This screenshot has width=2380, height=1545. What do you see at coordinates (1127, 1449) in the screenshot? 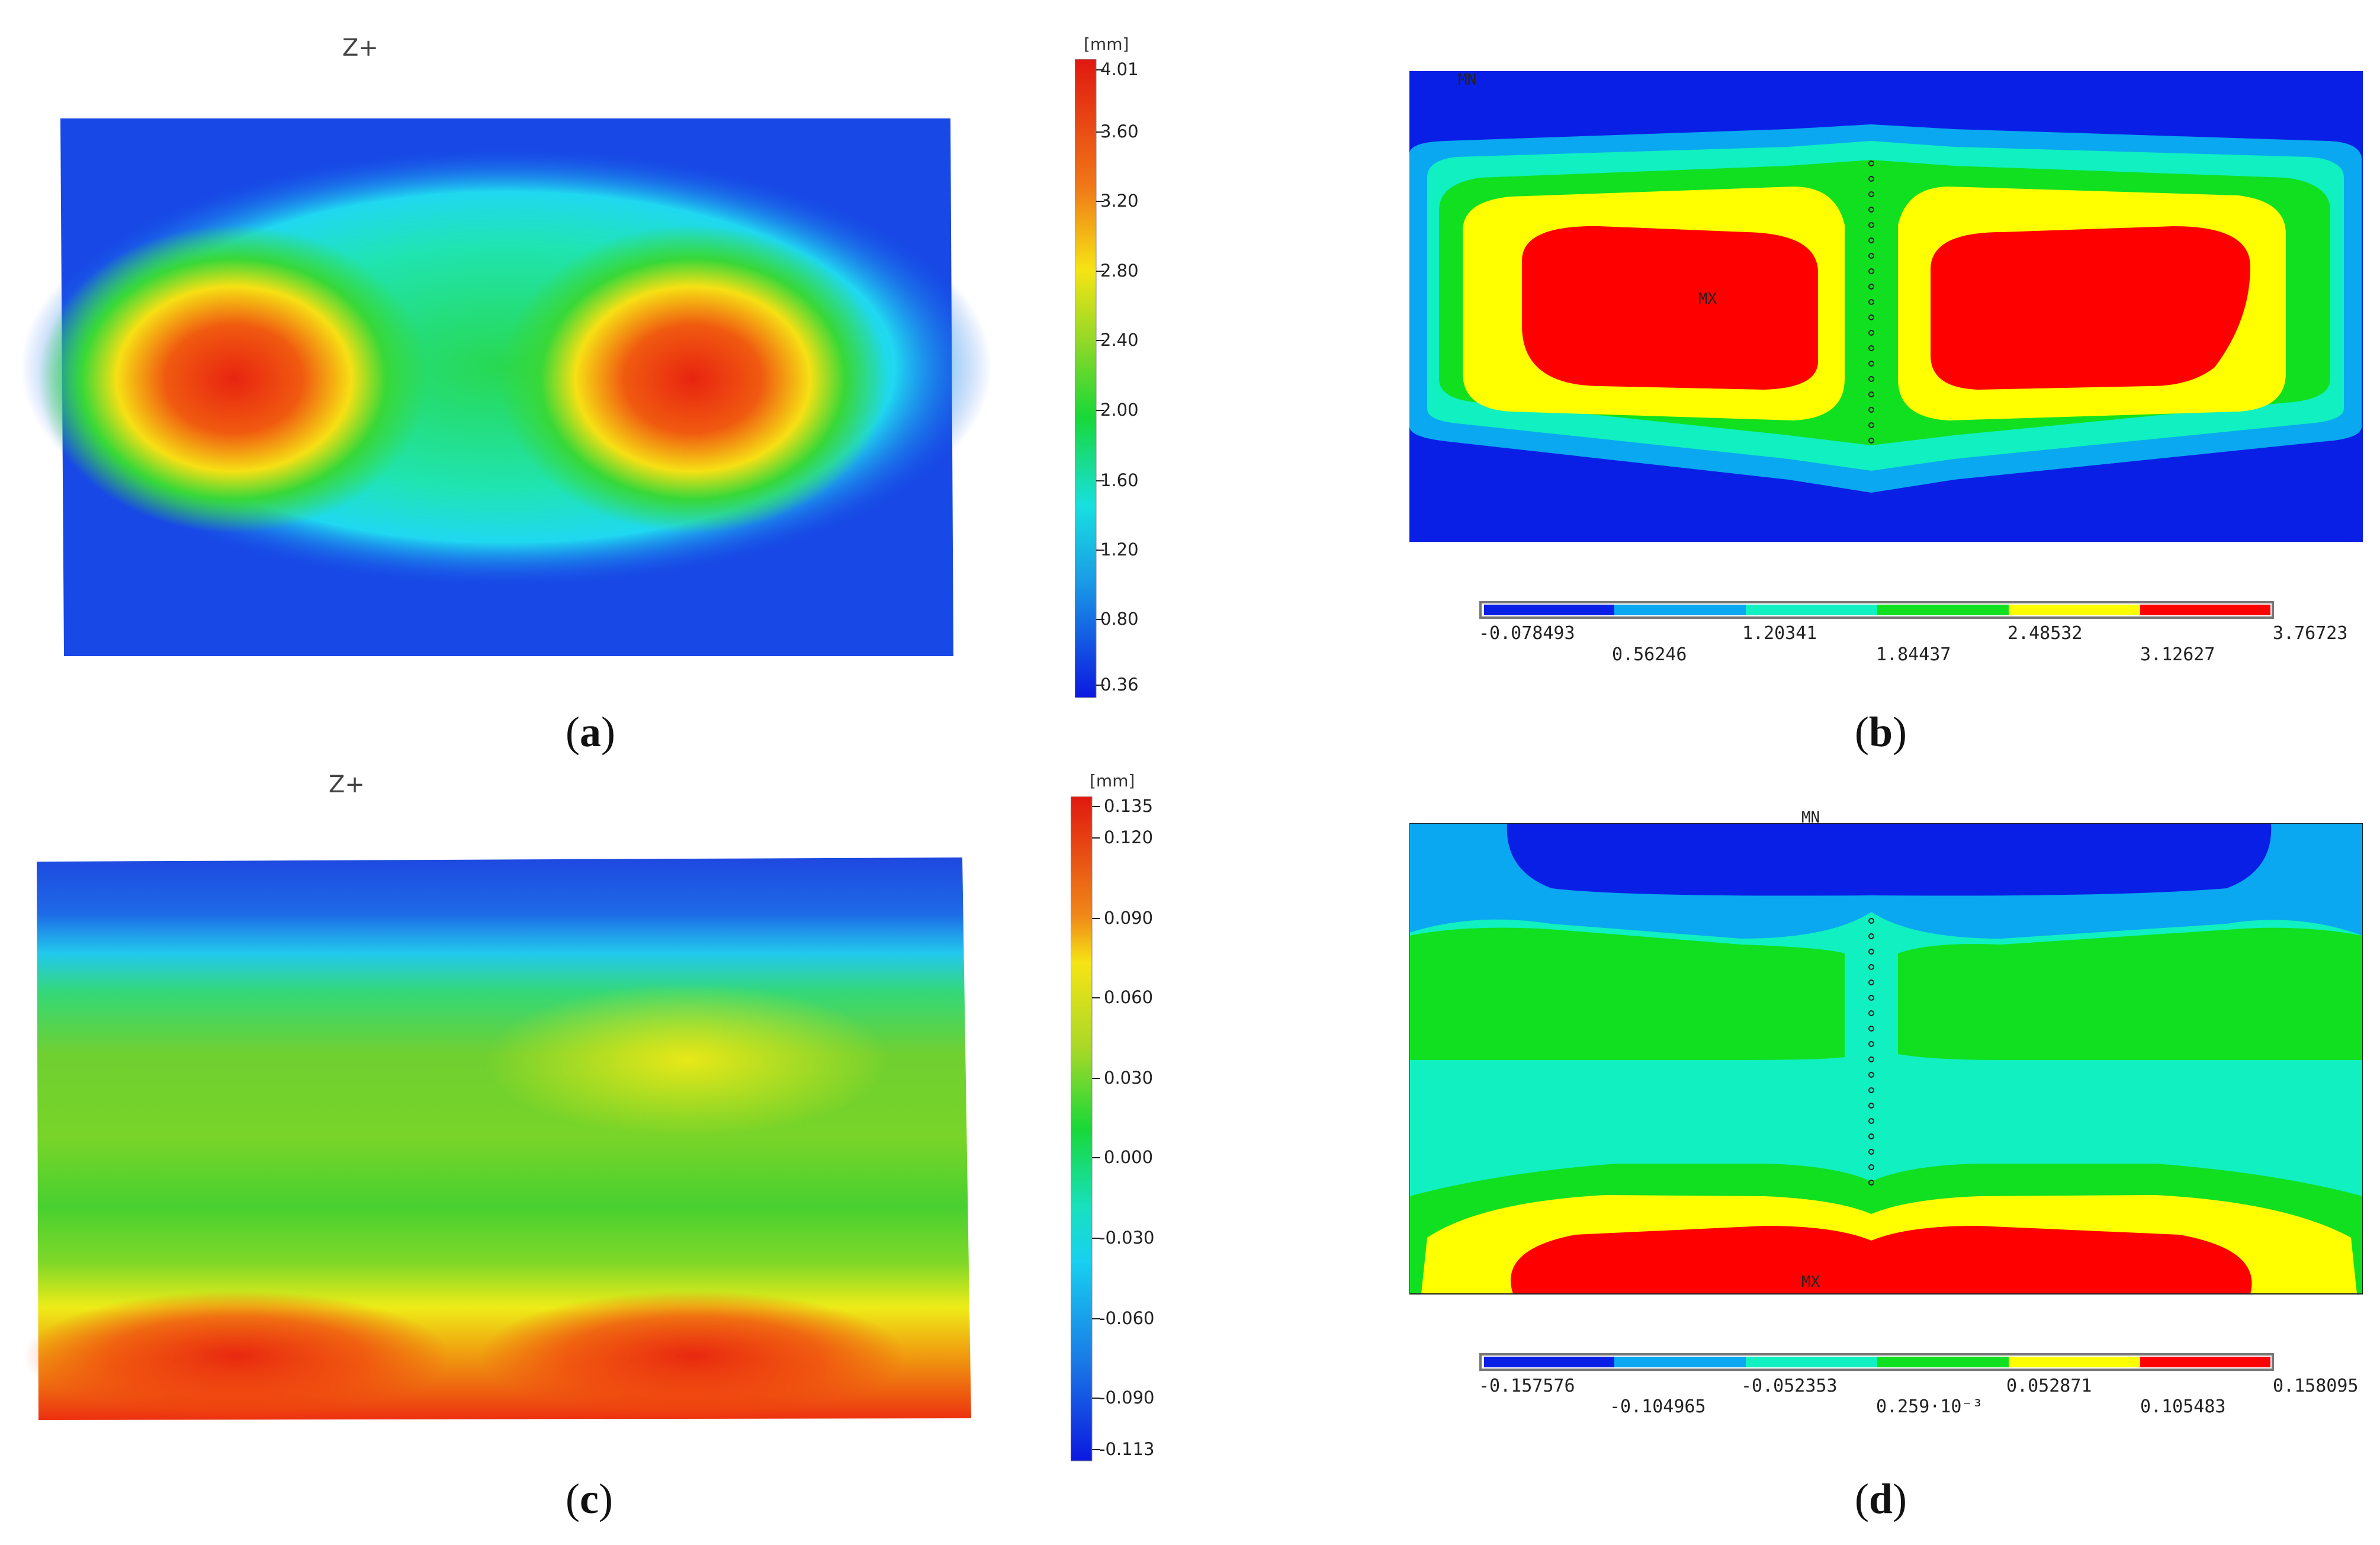
I see `panel-c-tick: -0.113` at bounding box center [1127, 1449].